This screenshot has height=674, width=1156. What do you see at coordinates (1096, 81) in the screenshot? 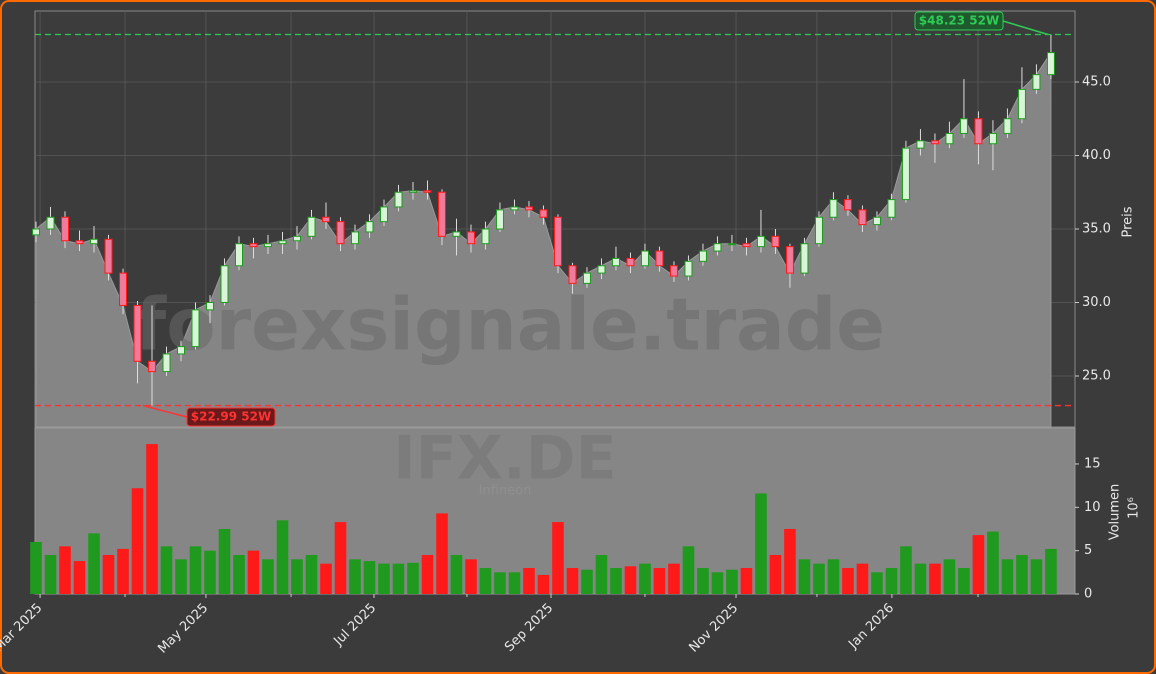
I see `y-tick-label: 45.0` at bounding box center [1096, 81].